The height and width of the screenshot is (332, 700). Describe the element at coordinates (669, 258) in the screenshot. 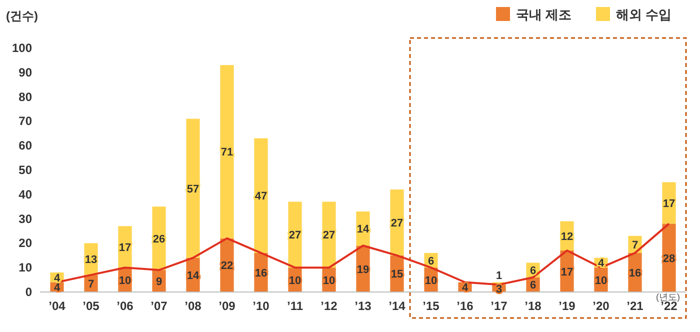

I see `data-label: 28` at that location.